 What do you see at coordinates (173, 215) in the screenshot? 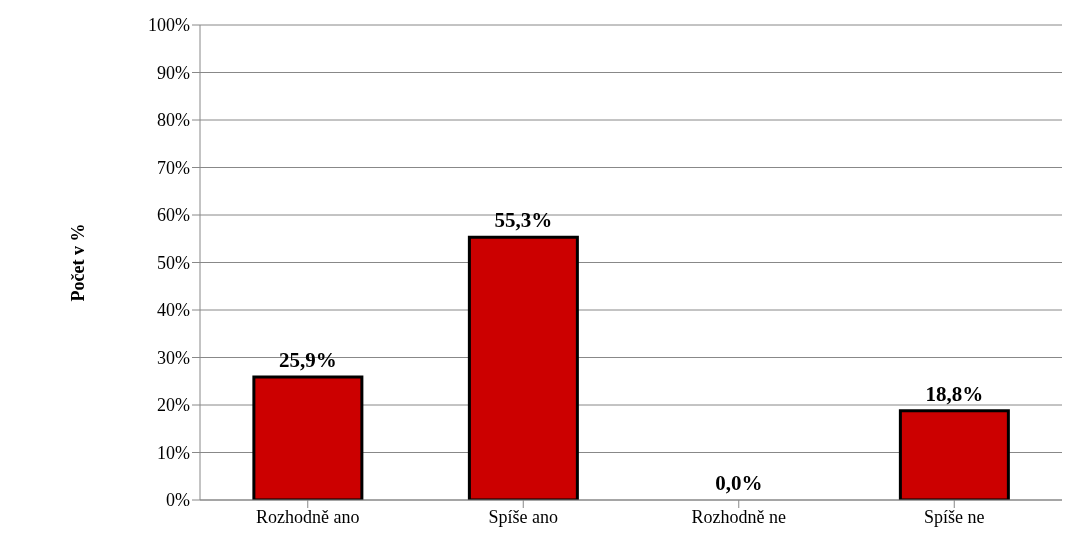
I see `y-tick-label: 60%` at bounding box center [173, 215].